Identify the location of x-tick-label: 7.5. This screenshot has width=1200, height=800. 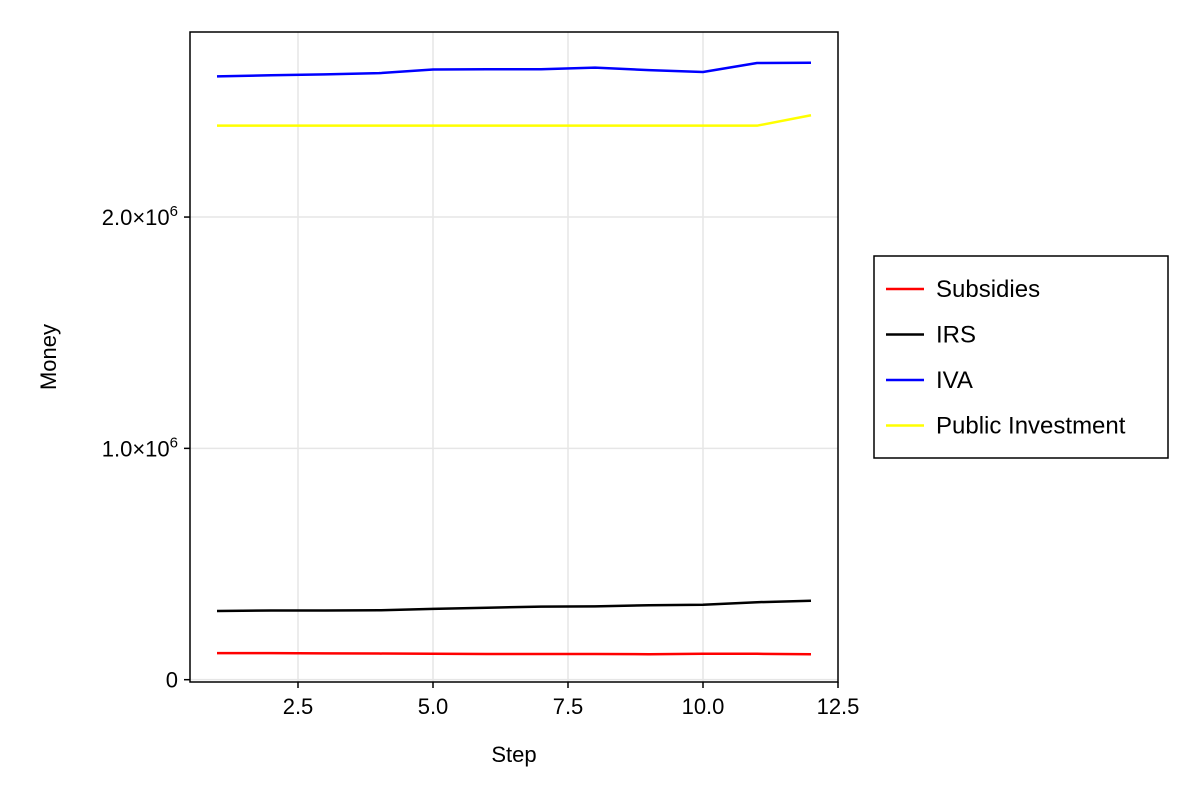
(568, 706).